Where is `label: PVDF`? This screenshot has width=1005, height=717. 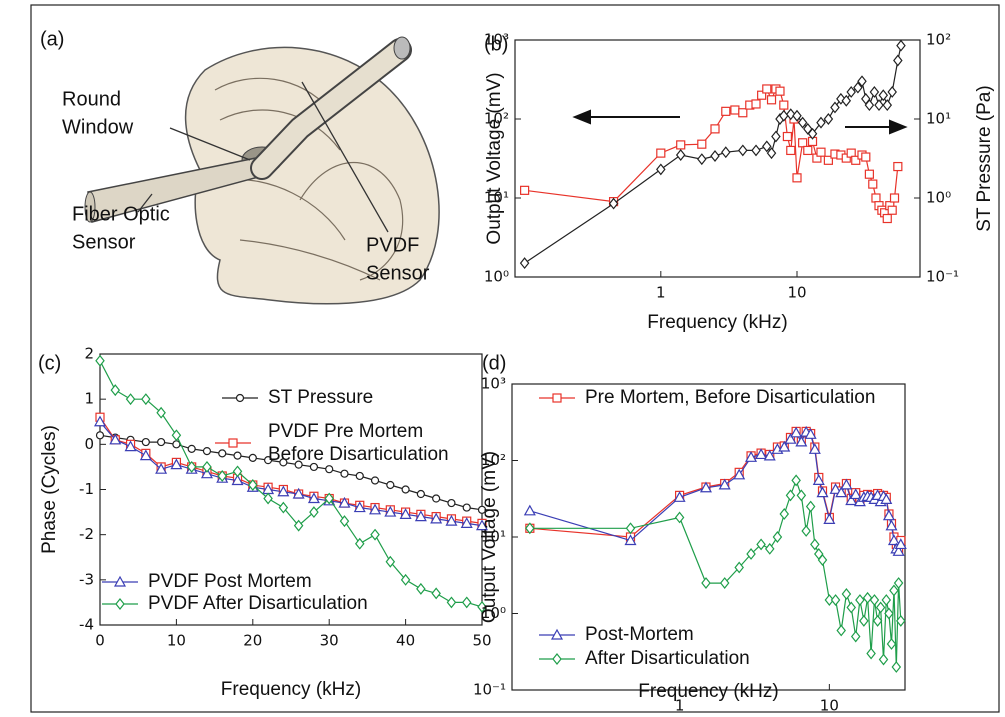 label: PVDF is located at coordinates (392, 245).